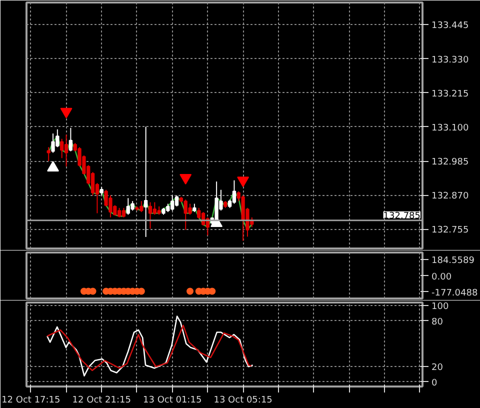  Describe the element at coordinates (31, 401) in the screenshot. I see `x-tick-label: 12 Oct 17:15` at that location.